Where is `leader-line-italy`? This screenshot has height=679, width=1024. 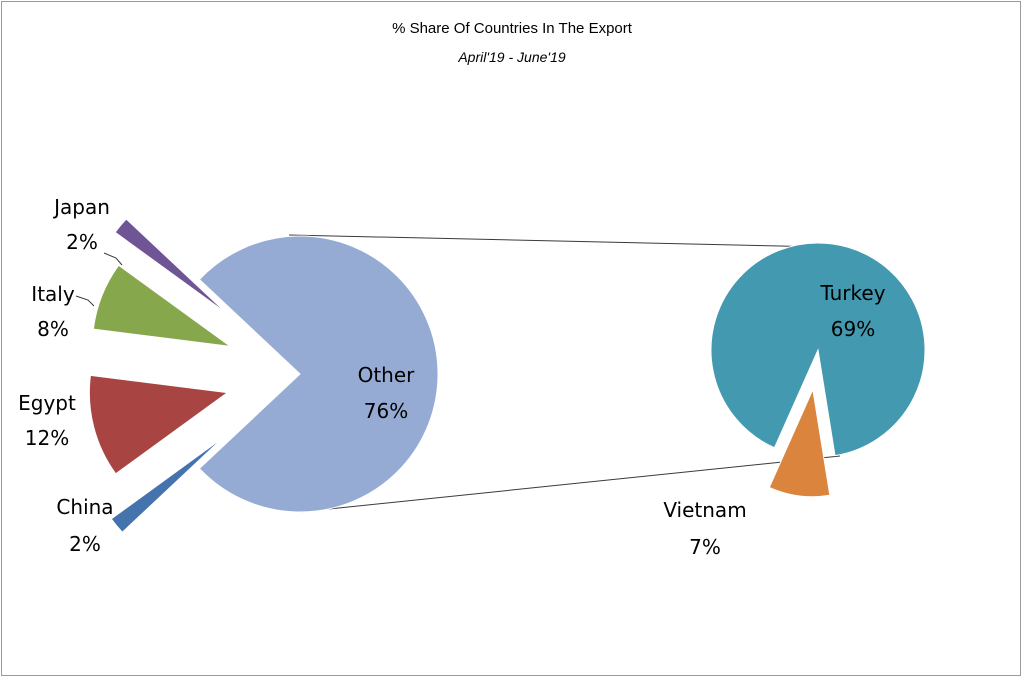
leader-line-italy is located at coordinates (85, 301).